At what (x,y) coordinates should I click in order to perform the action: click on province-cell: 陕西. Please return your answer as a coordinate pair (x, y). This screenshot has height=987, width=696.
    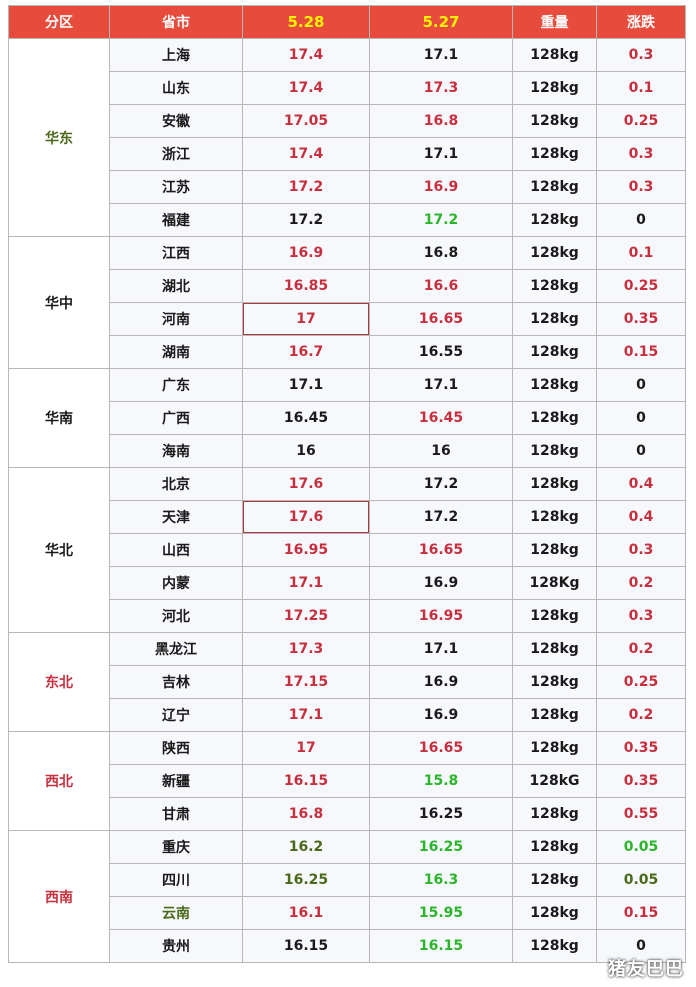
    Looking at the image, I should click on (176, 748).